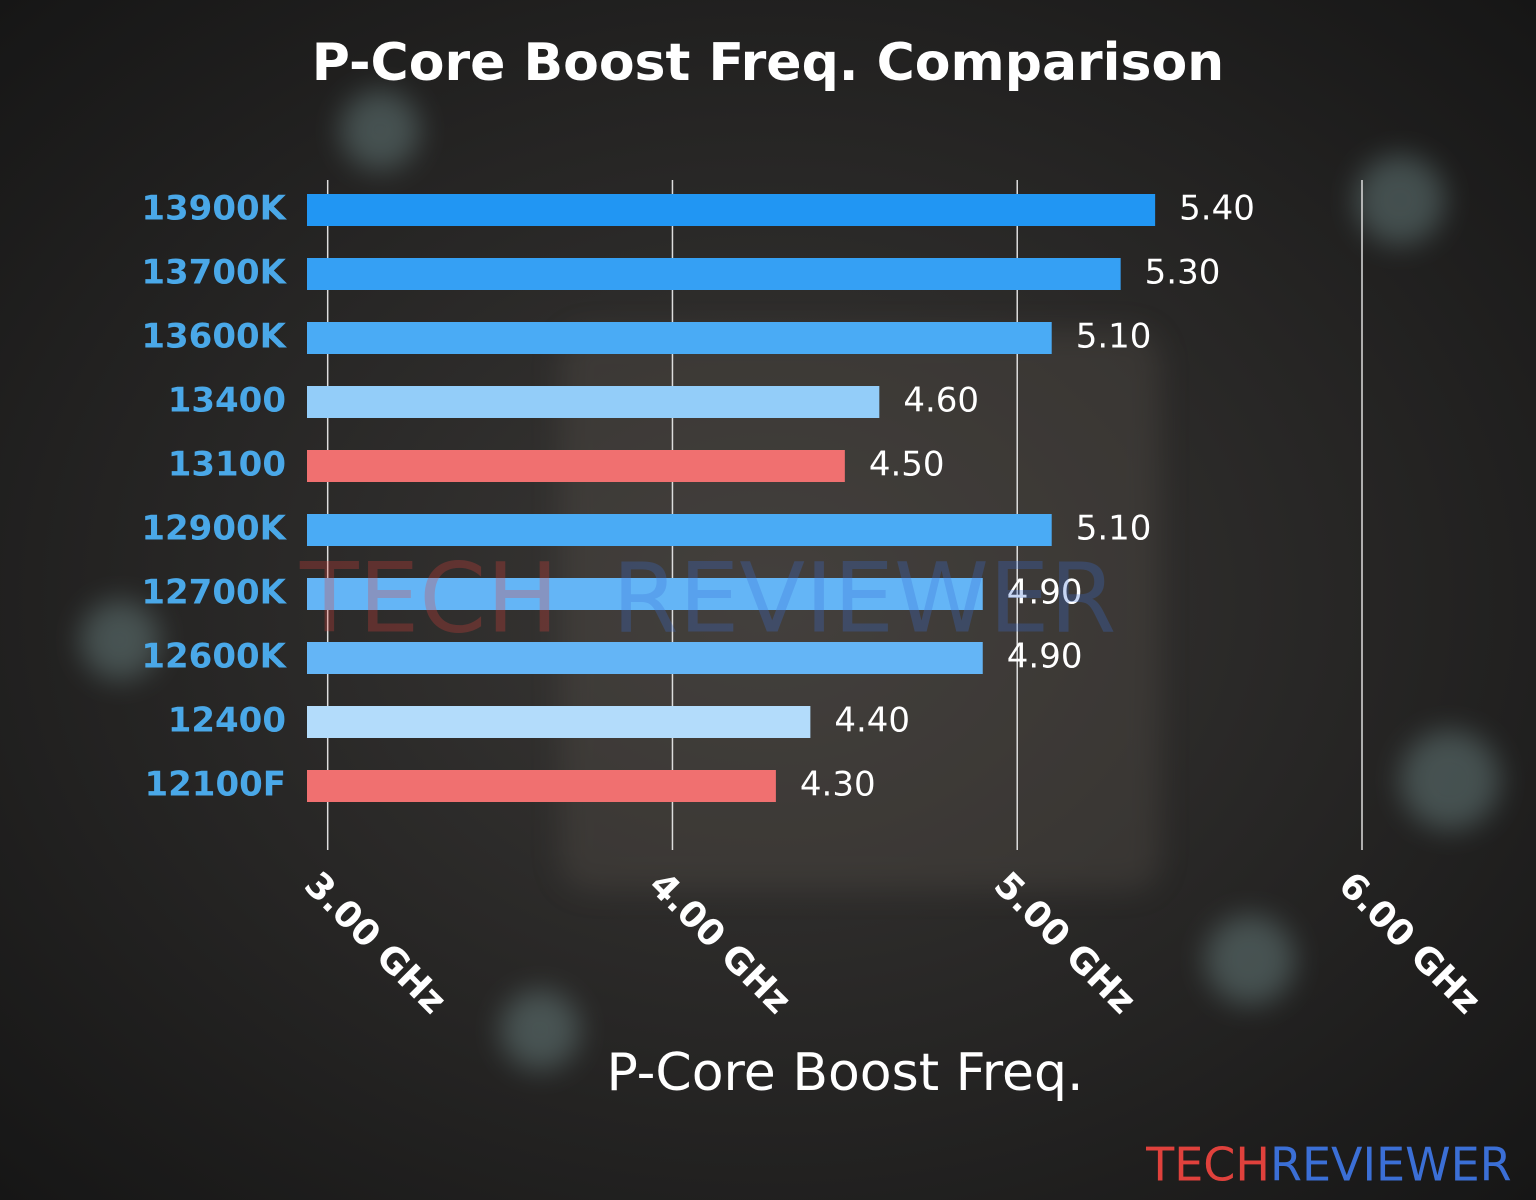 Image resolution: width=1536 pixels, height=1200 pixels. Describe the element at coordinates (214, 273) in the screenshot. I see `y-tick-label: 13700K` at that location.